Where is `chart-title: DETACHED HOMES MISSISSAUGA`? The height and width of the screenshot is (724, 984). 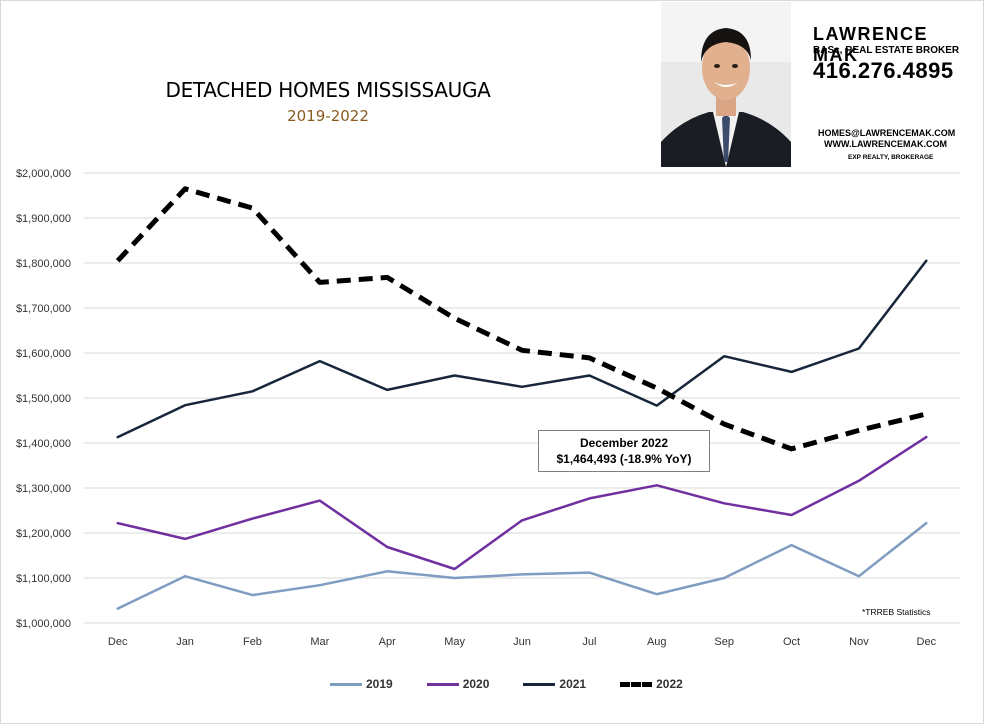
chart-title: DETACHED HOMES MISSISSAUGA is located at coordinates (328, 90).